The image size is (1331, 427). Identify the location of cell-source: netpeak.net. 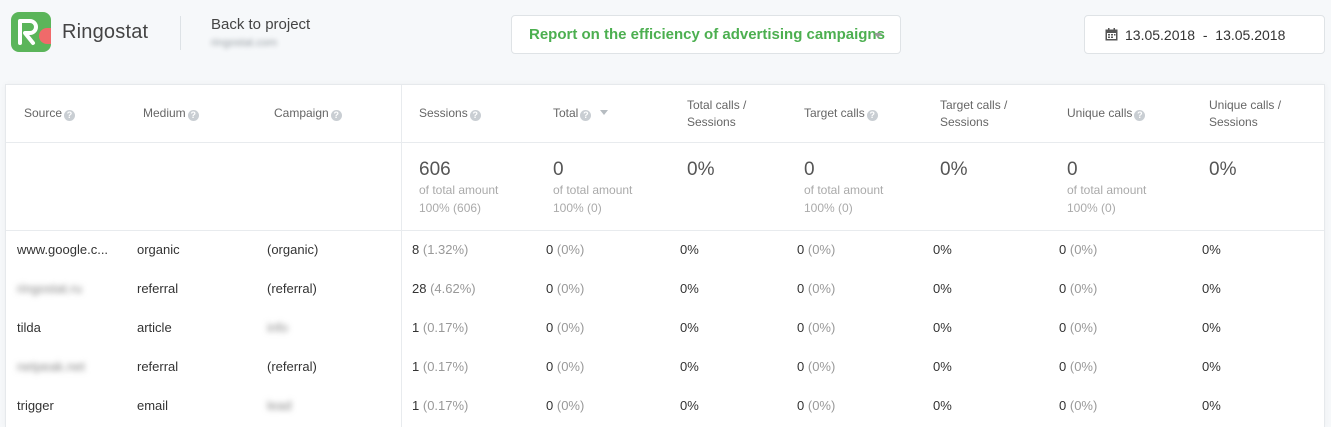
(51, 366).